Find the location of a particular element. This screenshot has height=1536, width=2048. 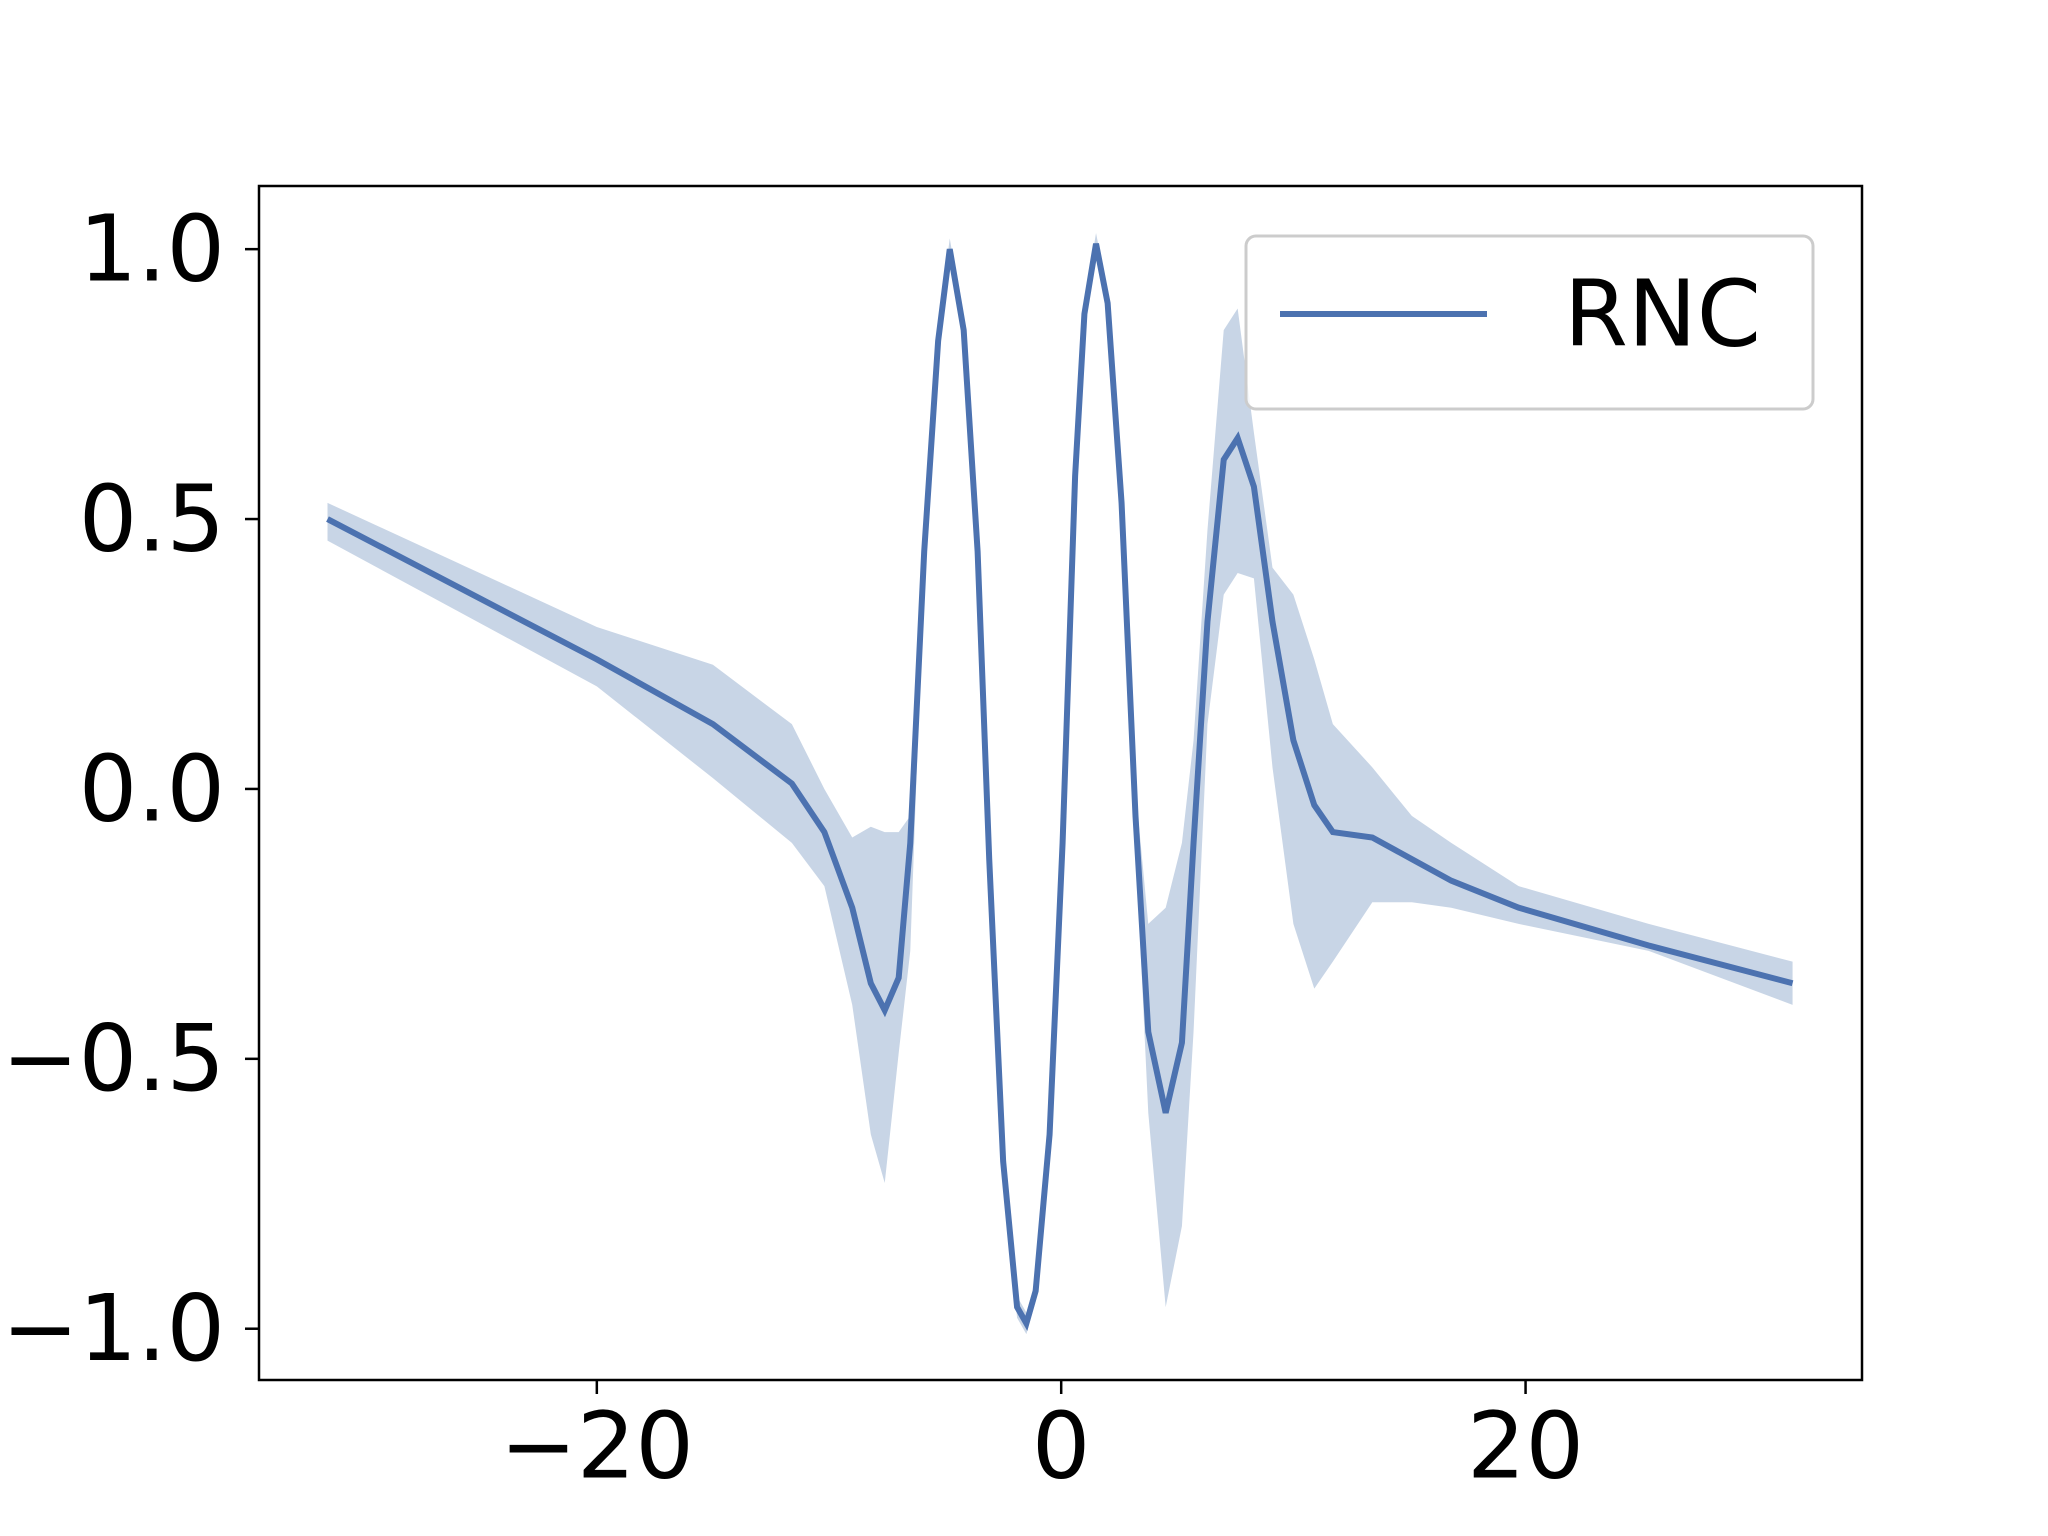

y-tick-label: −1.0 is located at coordinates (113, 1328).